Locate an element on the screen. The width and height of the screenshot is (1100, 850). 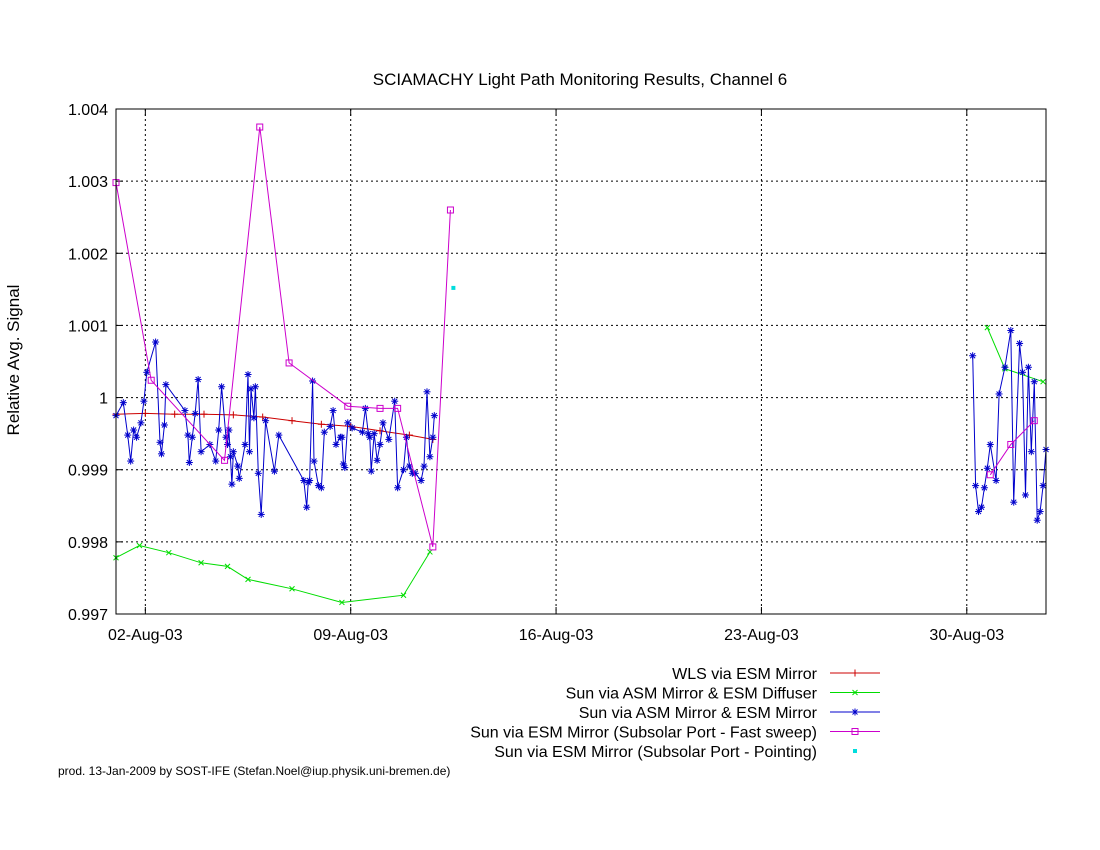
y-tick-label: 1.002 is located at coordinates (88, 254).